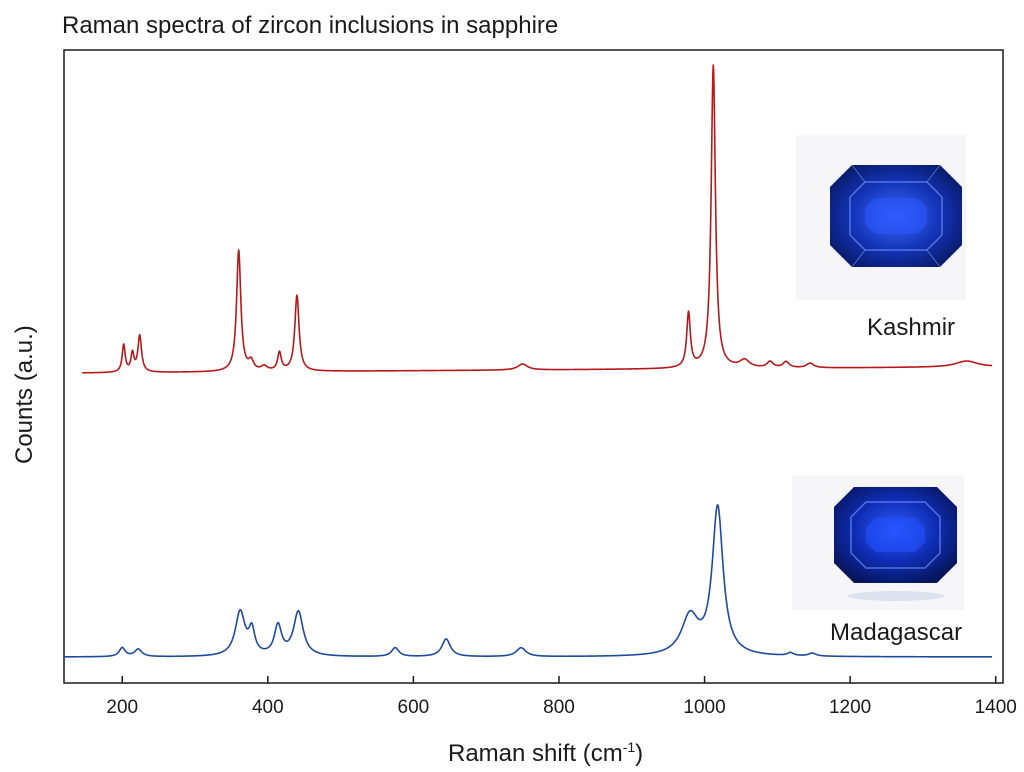  I want to click on x-axis-label: Raman shift (cm-1), so click(545, 753).